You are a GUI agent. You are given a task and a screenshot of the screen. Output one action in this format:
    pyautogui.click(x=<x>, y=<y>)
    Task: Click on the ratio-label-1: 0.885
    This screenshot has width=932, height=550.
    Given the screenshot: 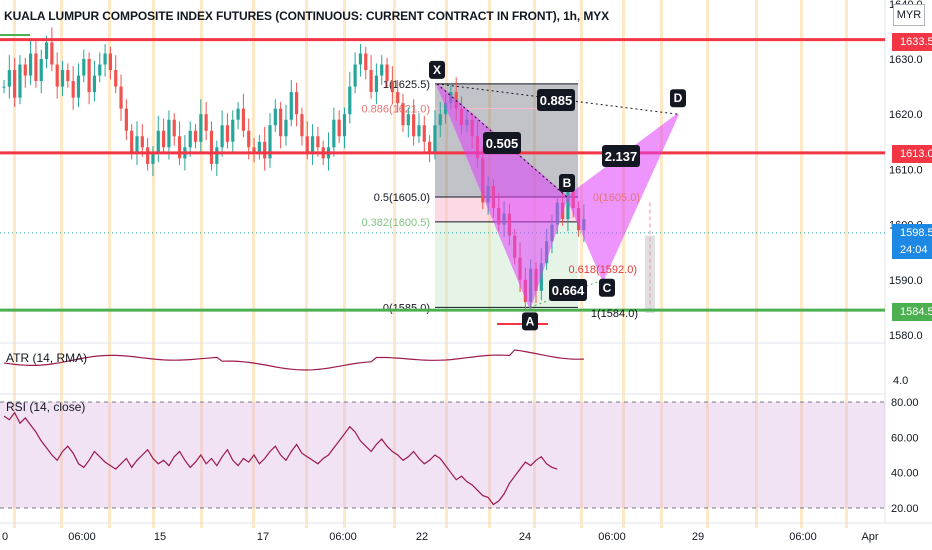 What is the action you would take?
    pyautogui.click(x=556, y=100)
    